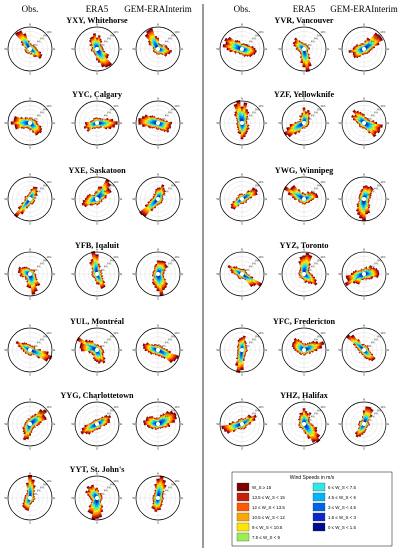  I want to click on legend-label: 3 ≤ W_S < 4.5, so click(342, 507).